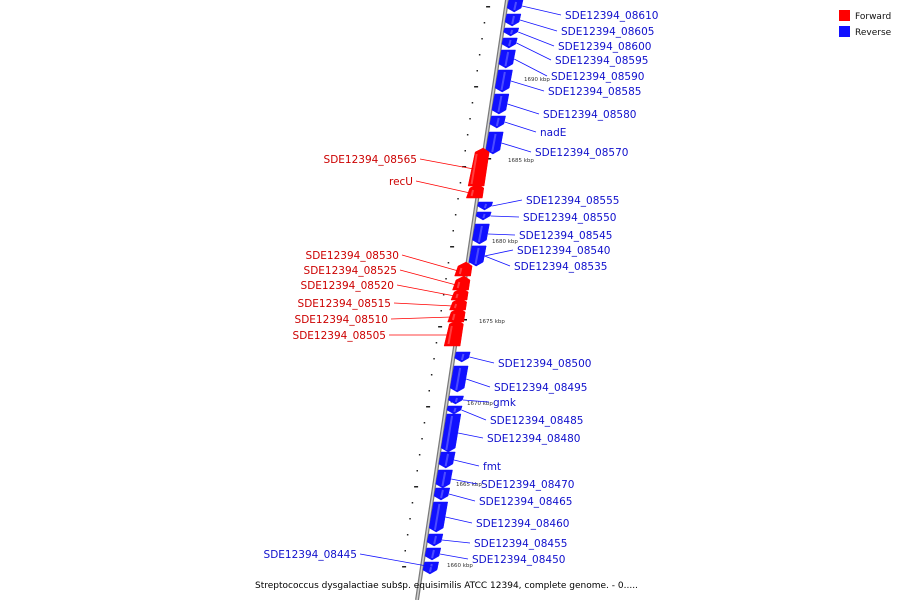  What do you see at coordinates (536, 421) in the screenshot?
I see `gene-label: SDE12394_08485` at bounding box center [536, 421].